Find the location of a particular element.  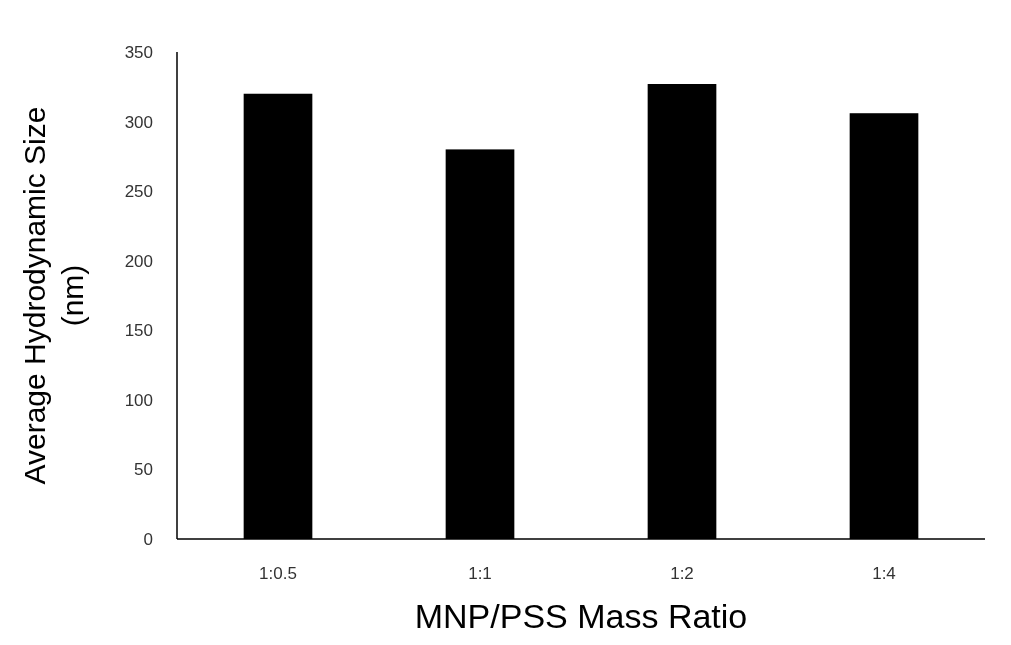

y-tick-label: 150 is located at coordinates (138, 331).